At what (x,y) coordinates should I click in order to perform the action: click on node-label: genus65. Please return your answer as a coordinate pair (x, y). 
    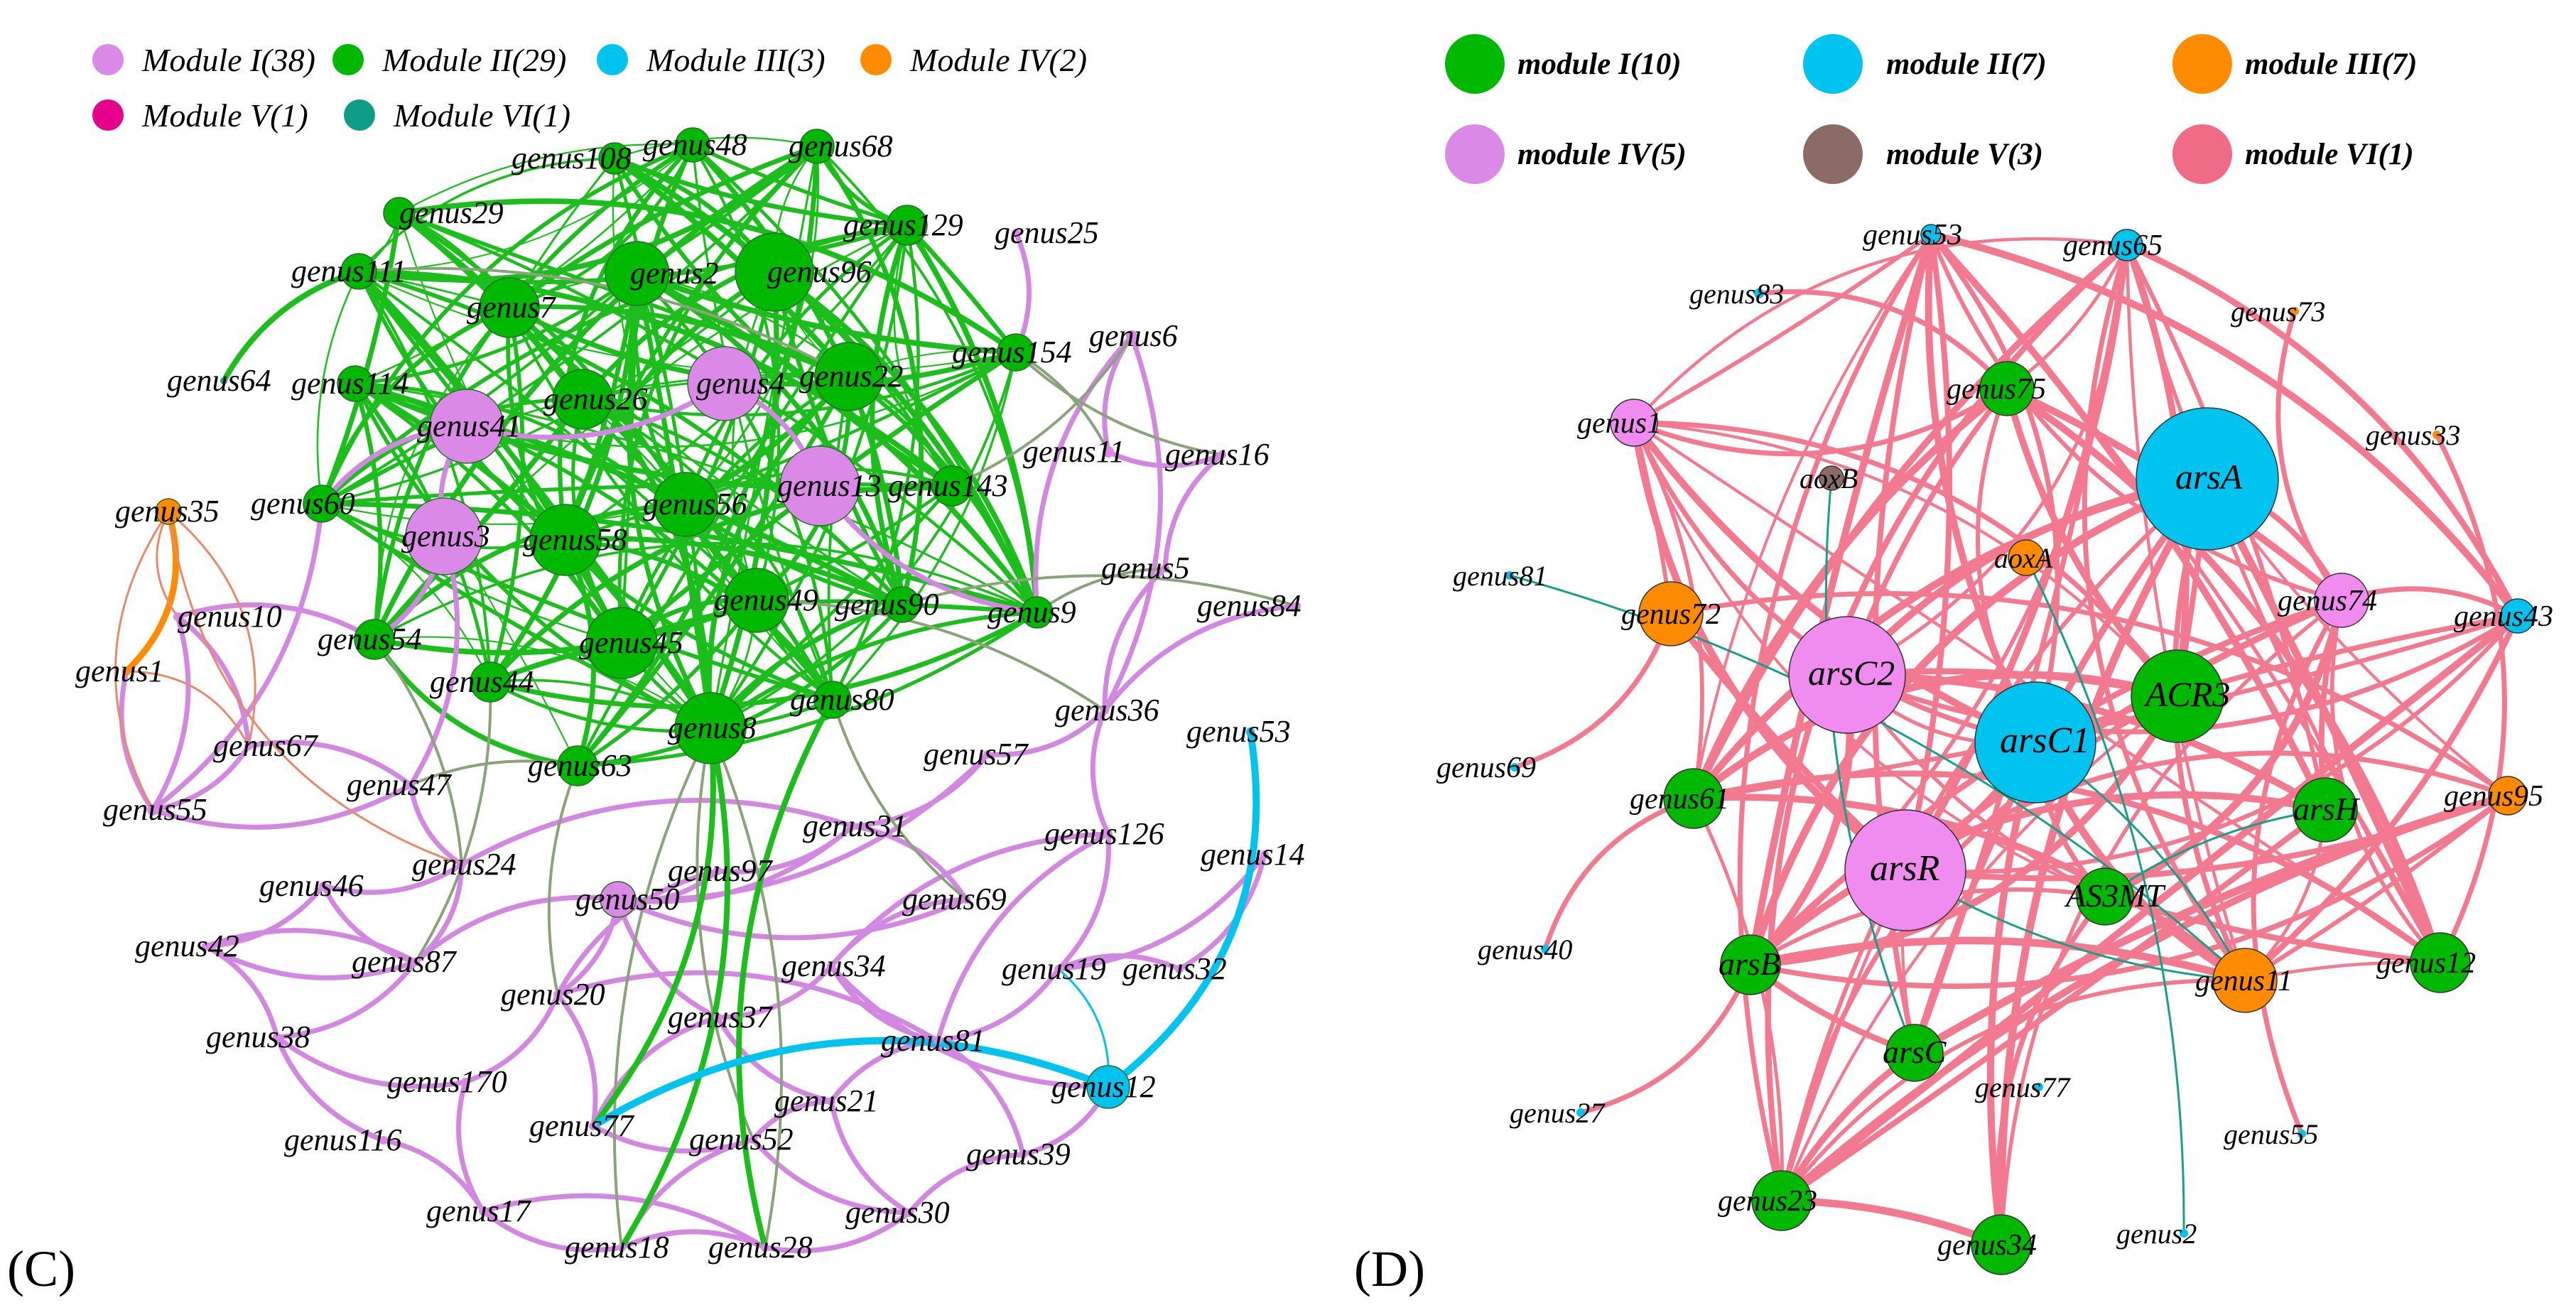
    Looking at the image, I should click on (2113, 245).